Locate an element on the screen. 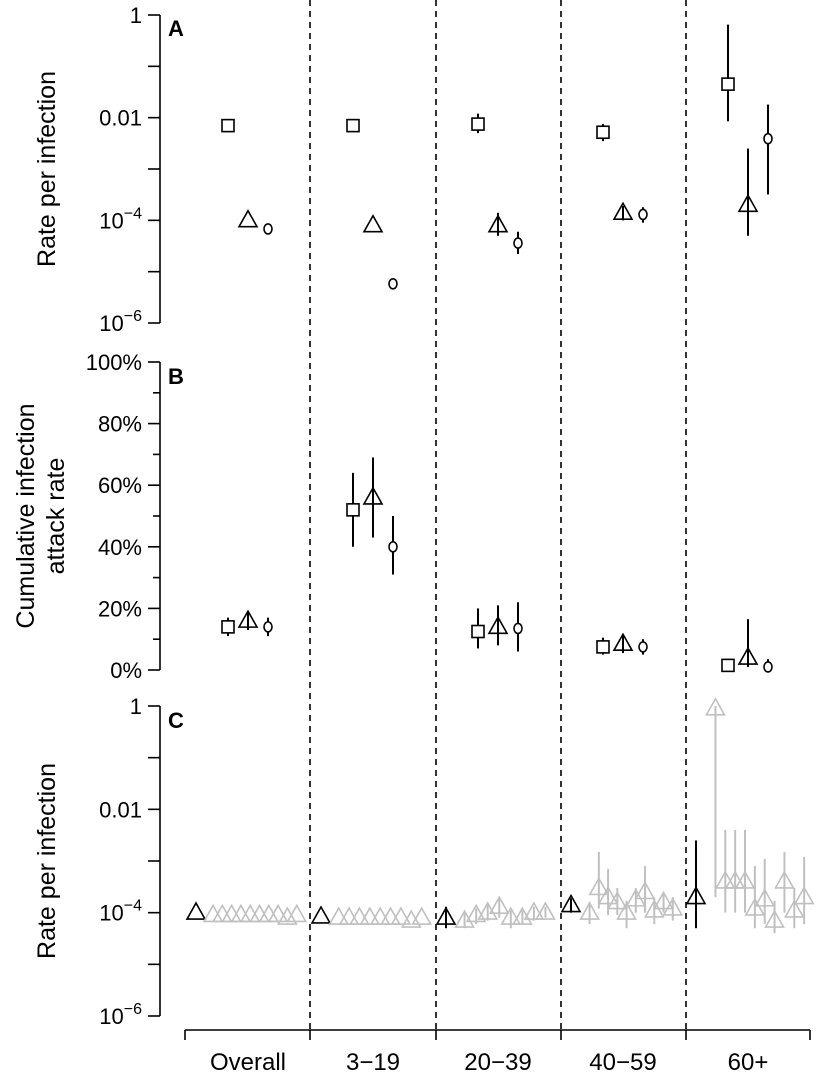 This screenshot has width=838, height=1080. y-tick-label: 100% is located at coordinates (114, 362).